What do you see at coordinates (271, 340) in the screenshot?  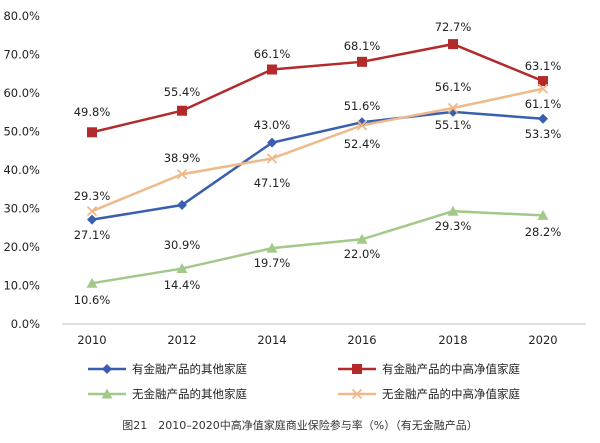 I see `x-tick-label: 2014` at bounding box center [271, 340].